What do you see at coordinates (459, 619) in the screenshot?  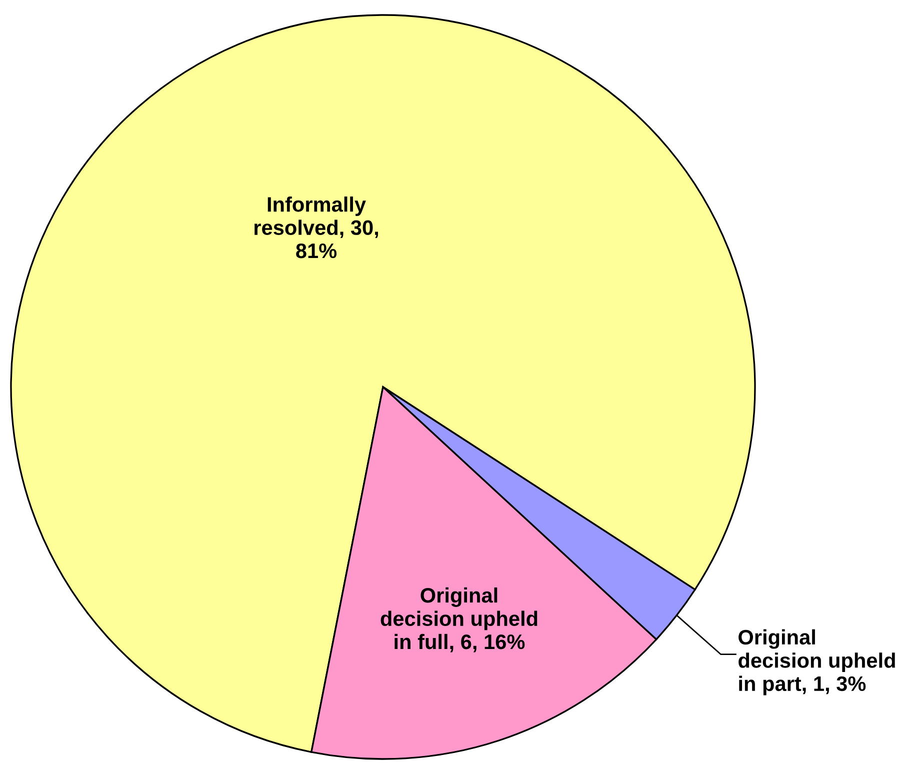 I see `slice-label: Original decision upheld in full, 6, 16%` at bounding box center [459, 619].